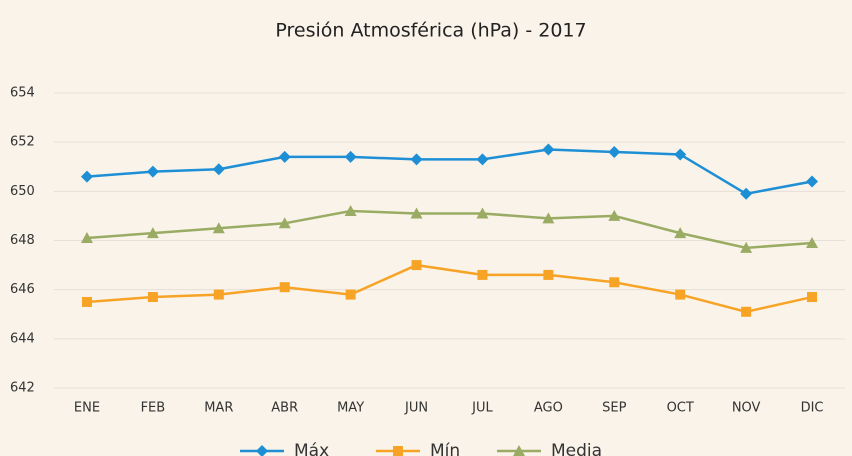  I want to click on x-tick-label: JUL, so click(482, 408).